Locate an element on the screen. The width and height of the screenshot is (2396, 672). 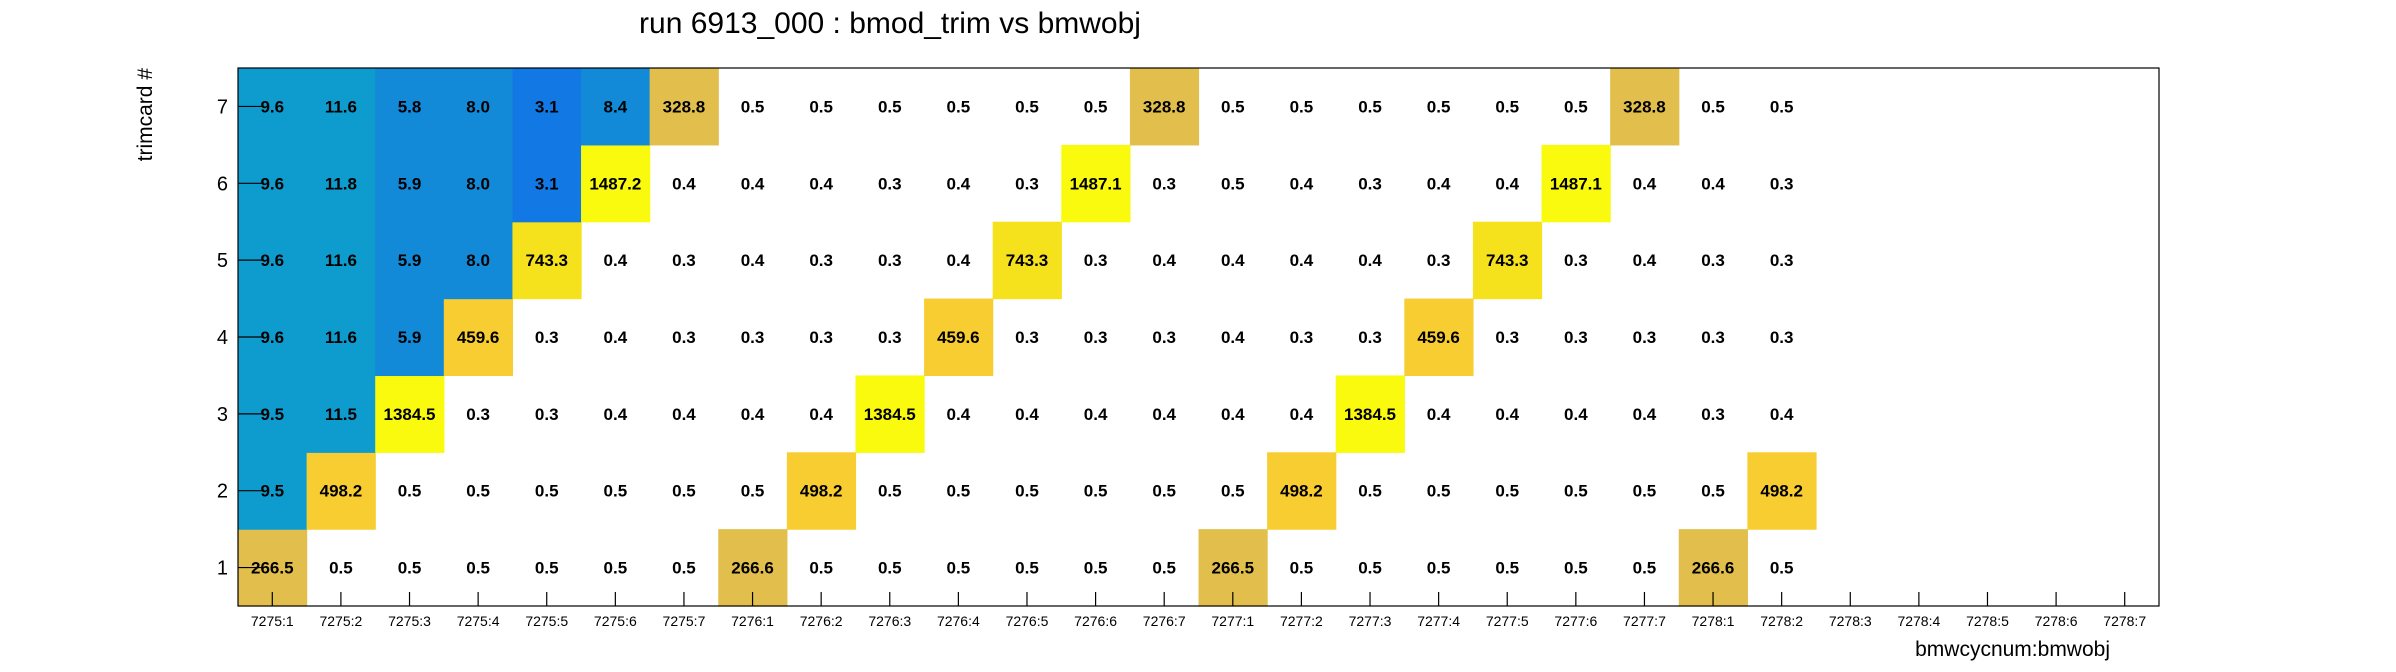
cell-value-label: 1384.5 is located at coordinates (890, 414).